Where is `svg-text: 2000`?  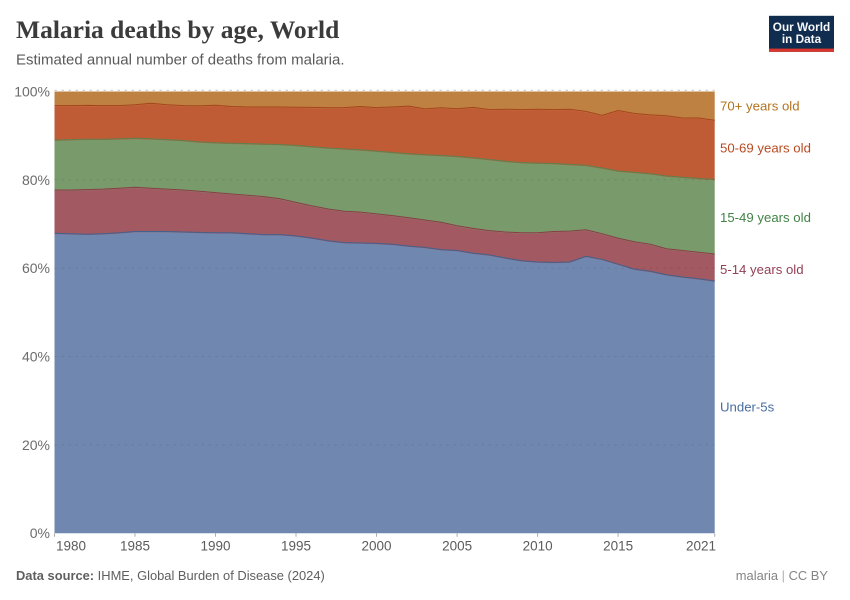 svg-text: 2000 is located at coordinates (376, 546).